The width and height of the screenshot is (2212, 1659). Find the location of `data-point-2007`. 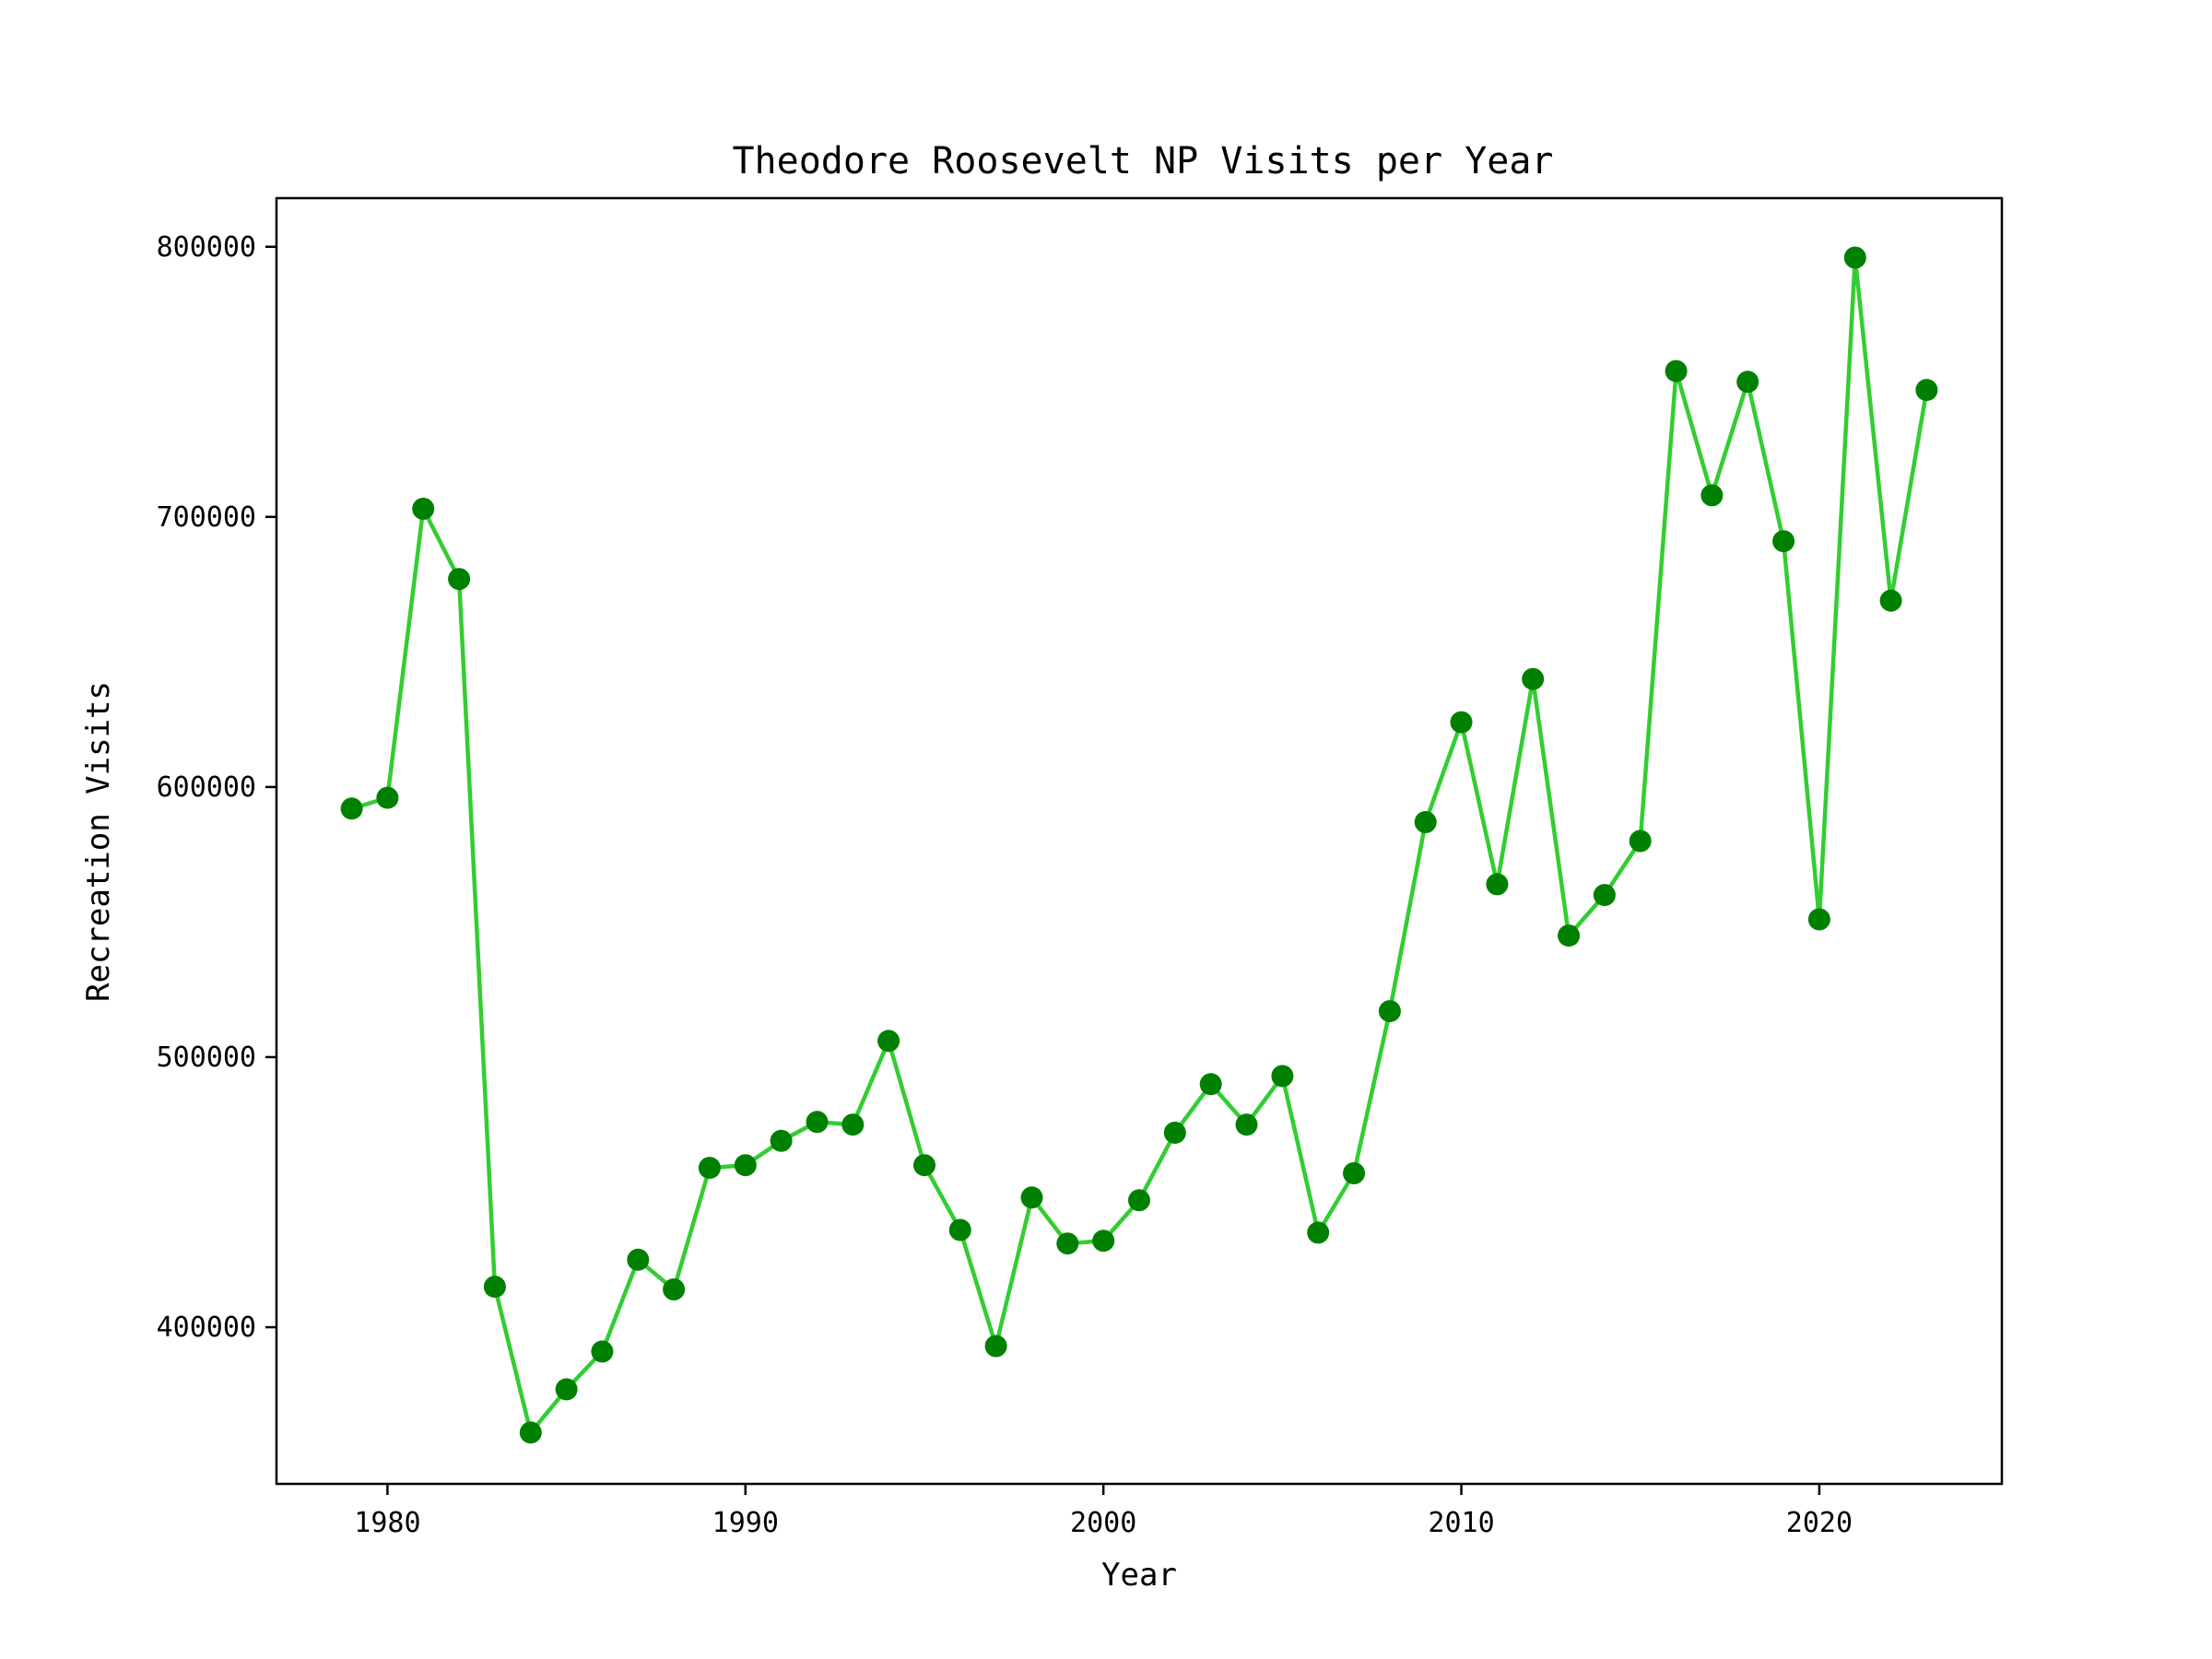

data-point-2007 is located at coordinates (1354, 1173).